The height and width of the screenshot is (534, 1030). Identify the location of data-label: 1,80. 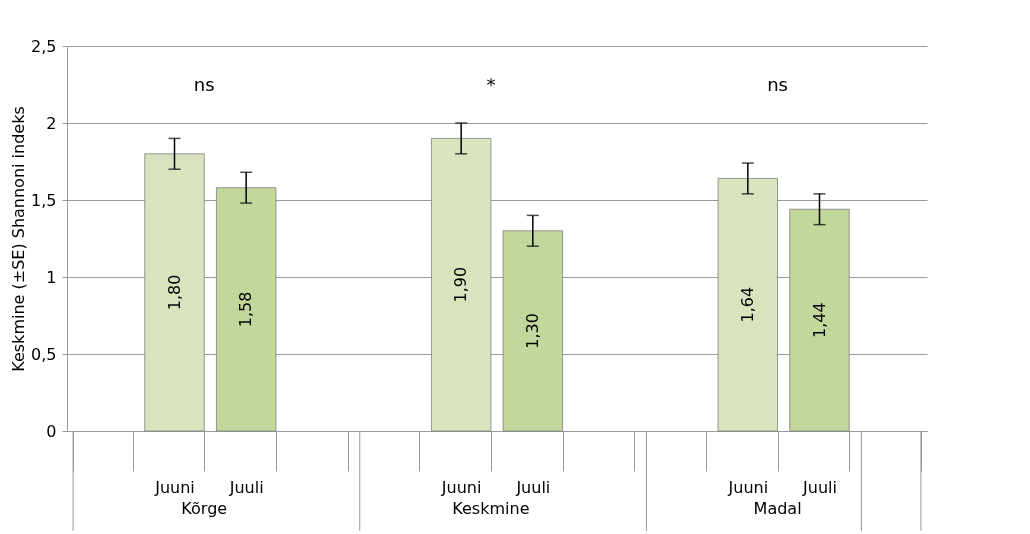
(174, 292).